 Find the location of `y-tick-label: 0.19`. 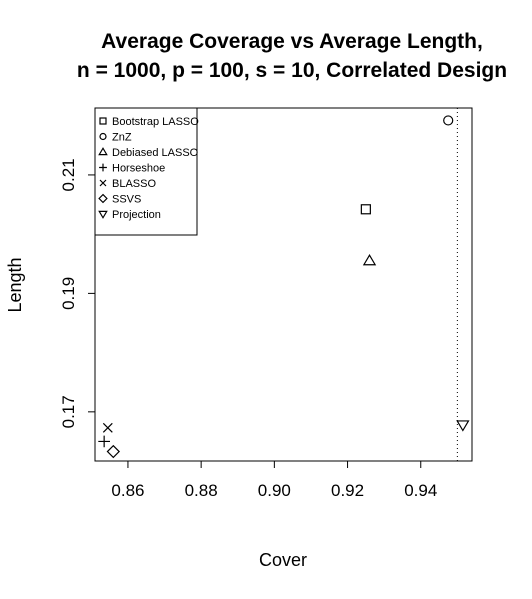

y-tick-label: 0.19 is located at coordinates (68, 293).